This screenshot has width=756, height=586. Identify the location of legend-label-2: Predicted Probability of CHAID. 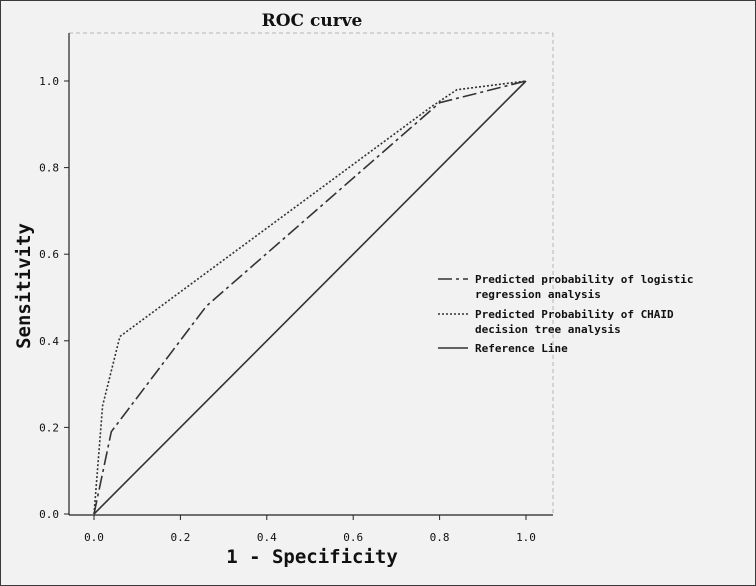
(574, 314).